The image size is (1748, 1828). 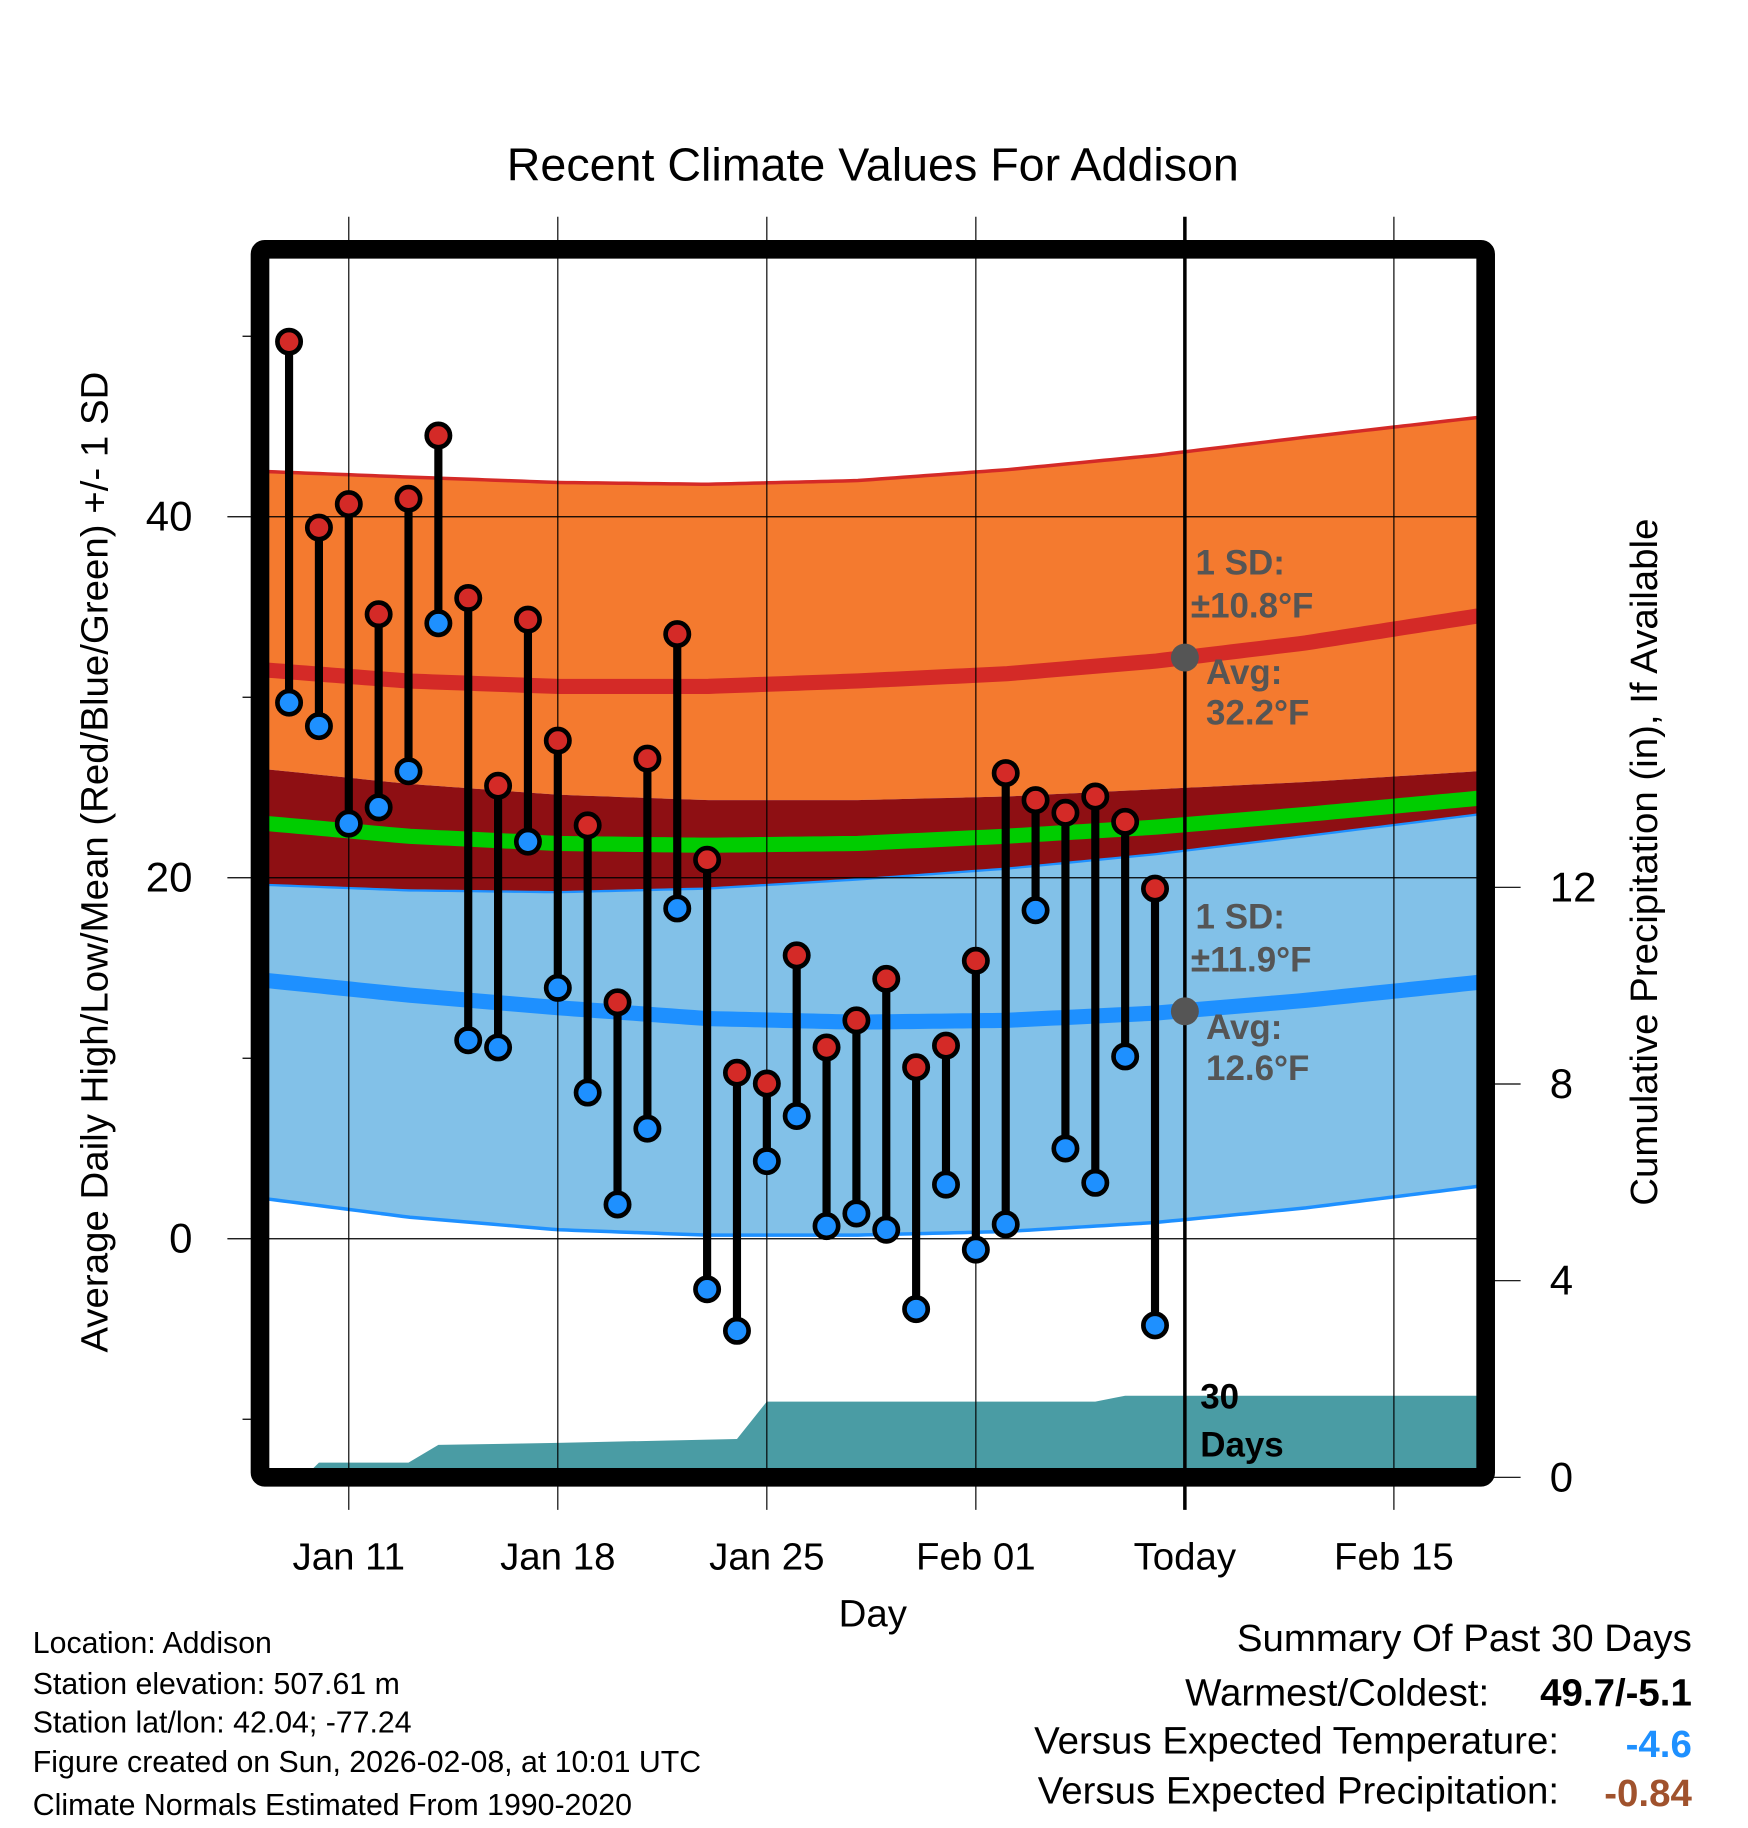 I want to click on summary-precip-value: -0.84, so click(x=1648, y=1793).